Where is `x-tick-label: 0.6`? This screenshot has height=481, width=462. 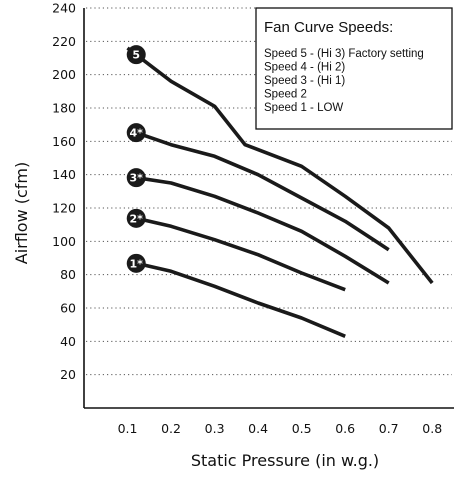 x-tick-label: 0.6 is located at coordinates (345, 428).